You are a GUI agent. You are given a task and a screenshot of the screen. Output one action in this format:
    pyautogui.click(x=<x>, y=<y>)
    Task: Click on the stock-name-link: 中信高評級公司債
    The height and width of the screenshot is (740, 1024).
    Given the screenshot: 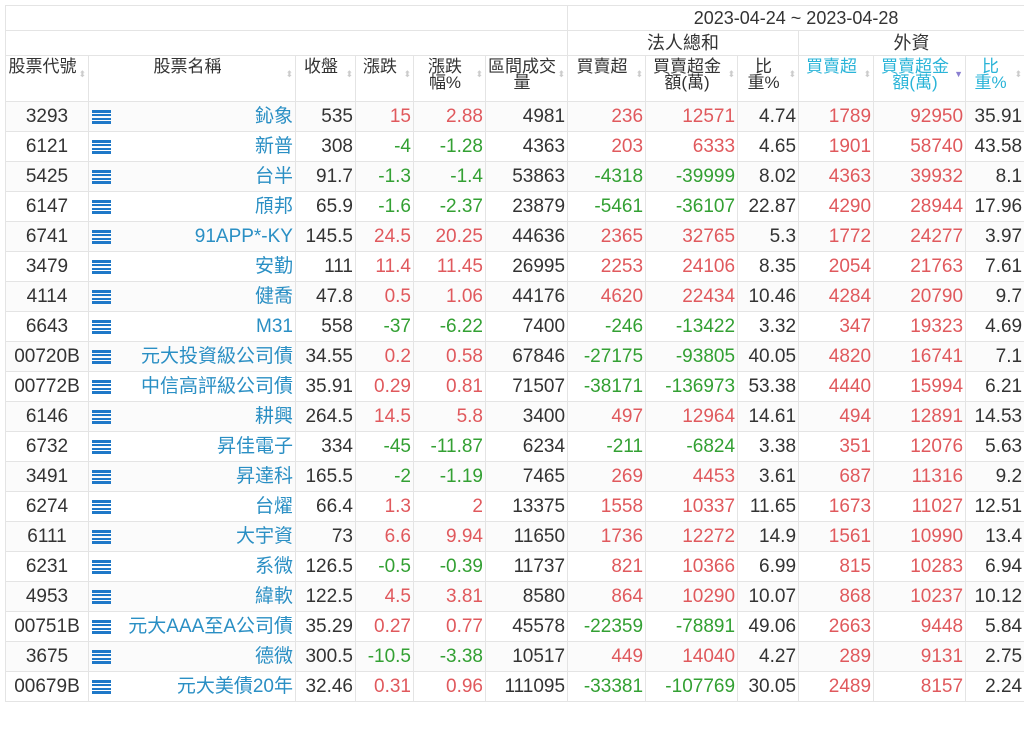 What is the action you would take?
    pyautogui.click(x=217, y=386)
    